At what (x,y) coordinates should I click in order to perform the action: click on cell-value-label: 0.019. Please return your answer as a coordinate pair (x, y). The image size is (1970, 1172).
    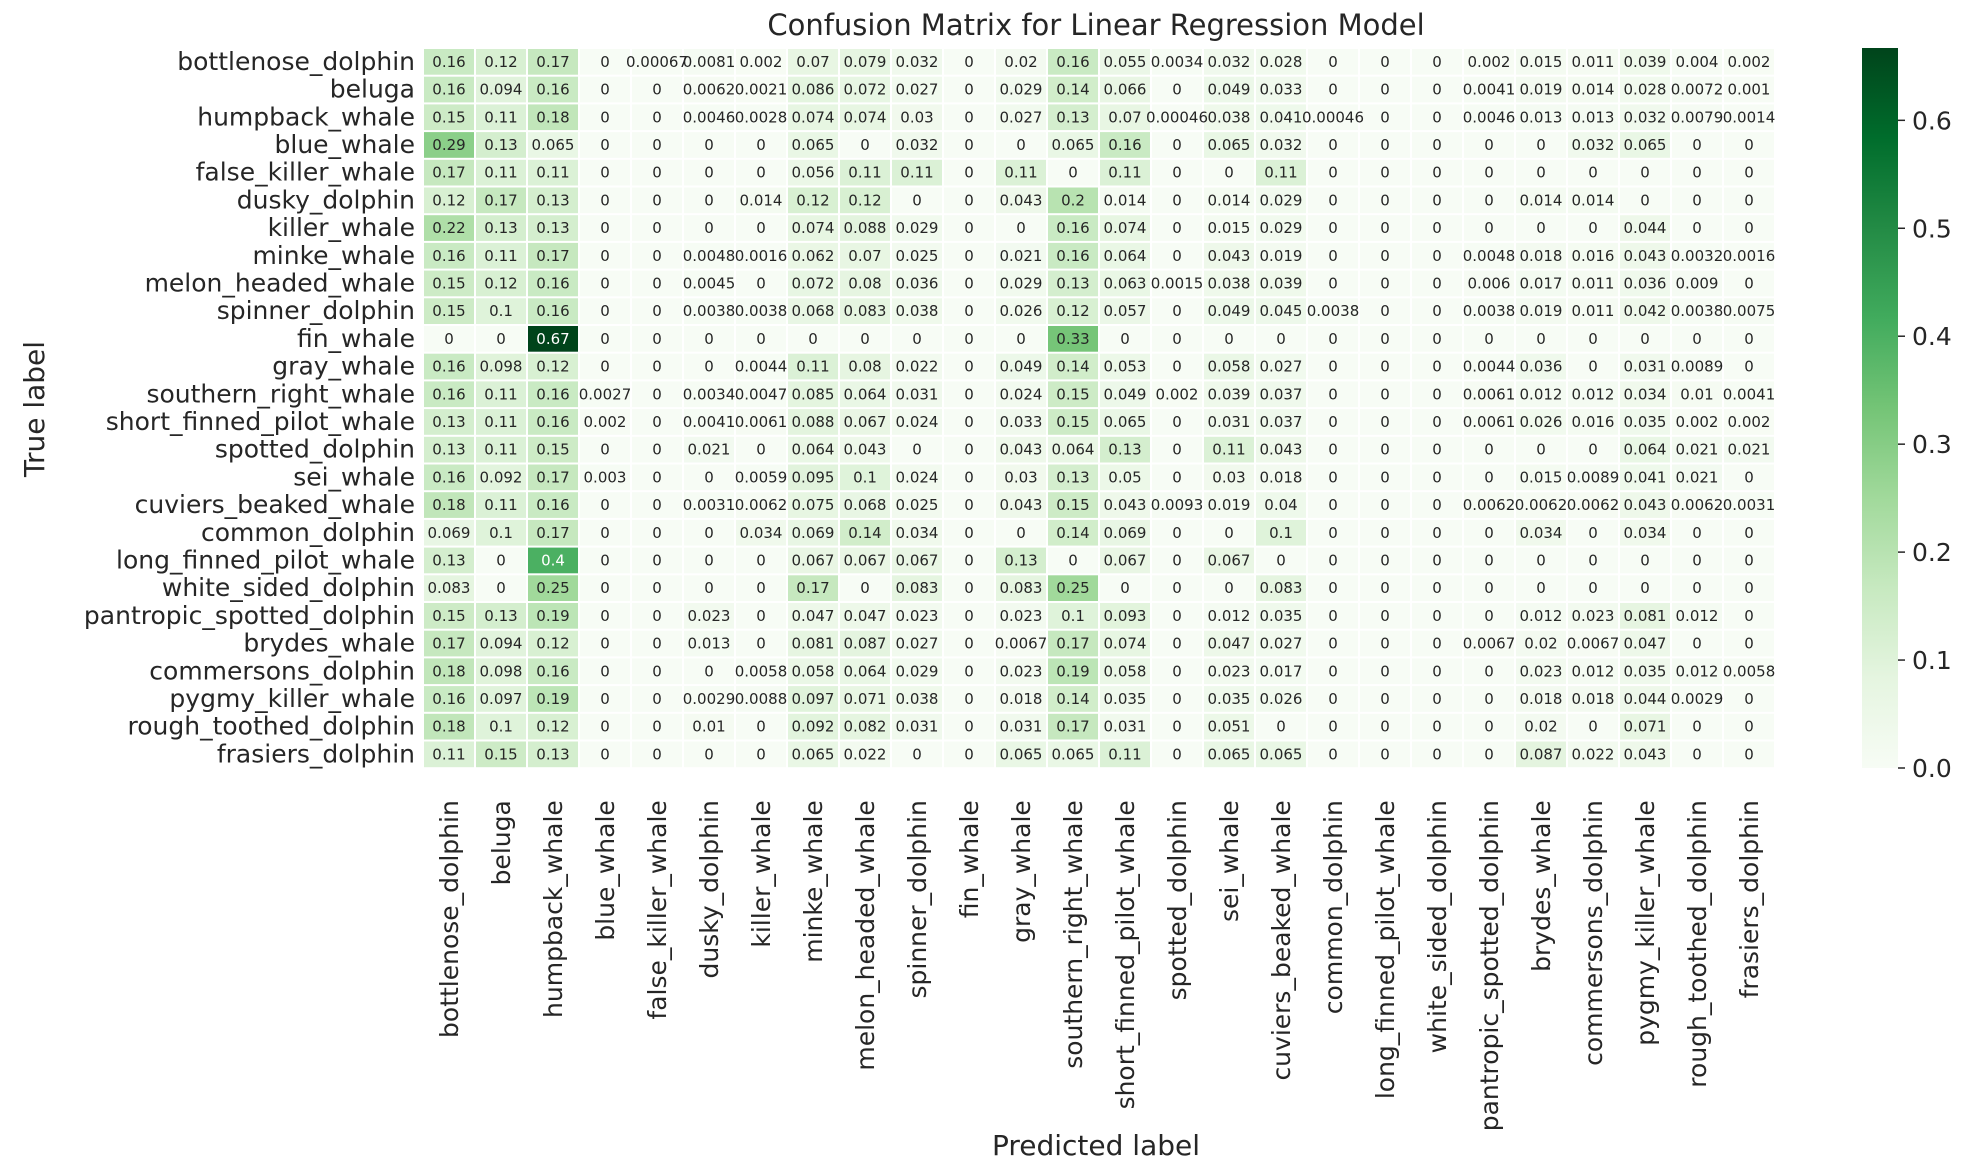
    Looking at the image, I should click on (1541, 90).